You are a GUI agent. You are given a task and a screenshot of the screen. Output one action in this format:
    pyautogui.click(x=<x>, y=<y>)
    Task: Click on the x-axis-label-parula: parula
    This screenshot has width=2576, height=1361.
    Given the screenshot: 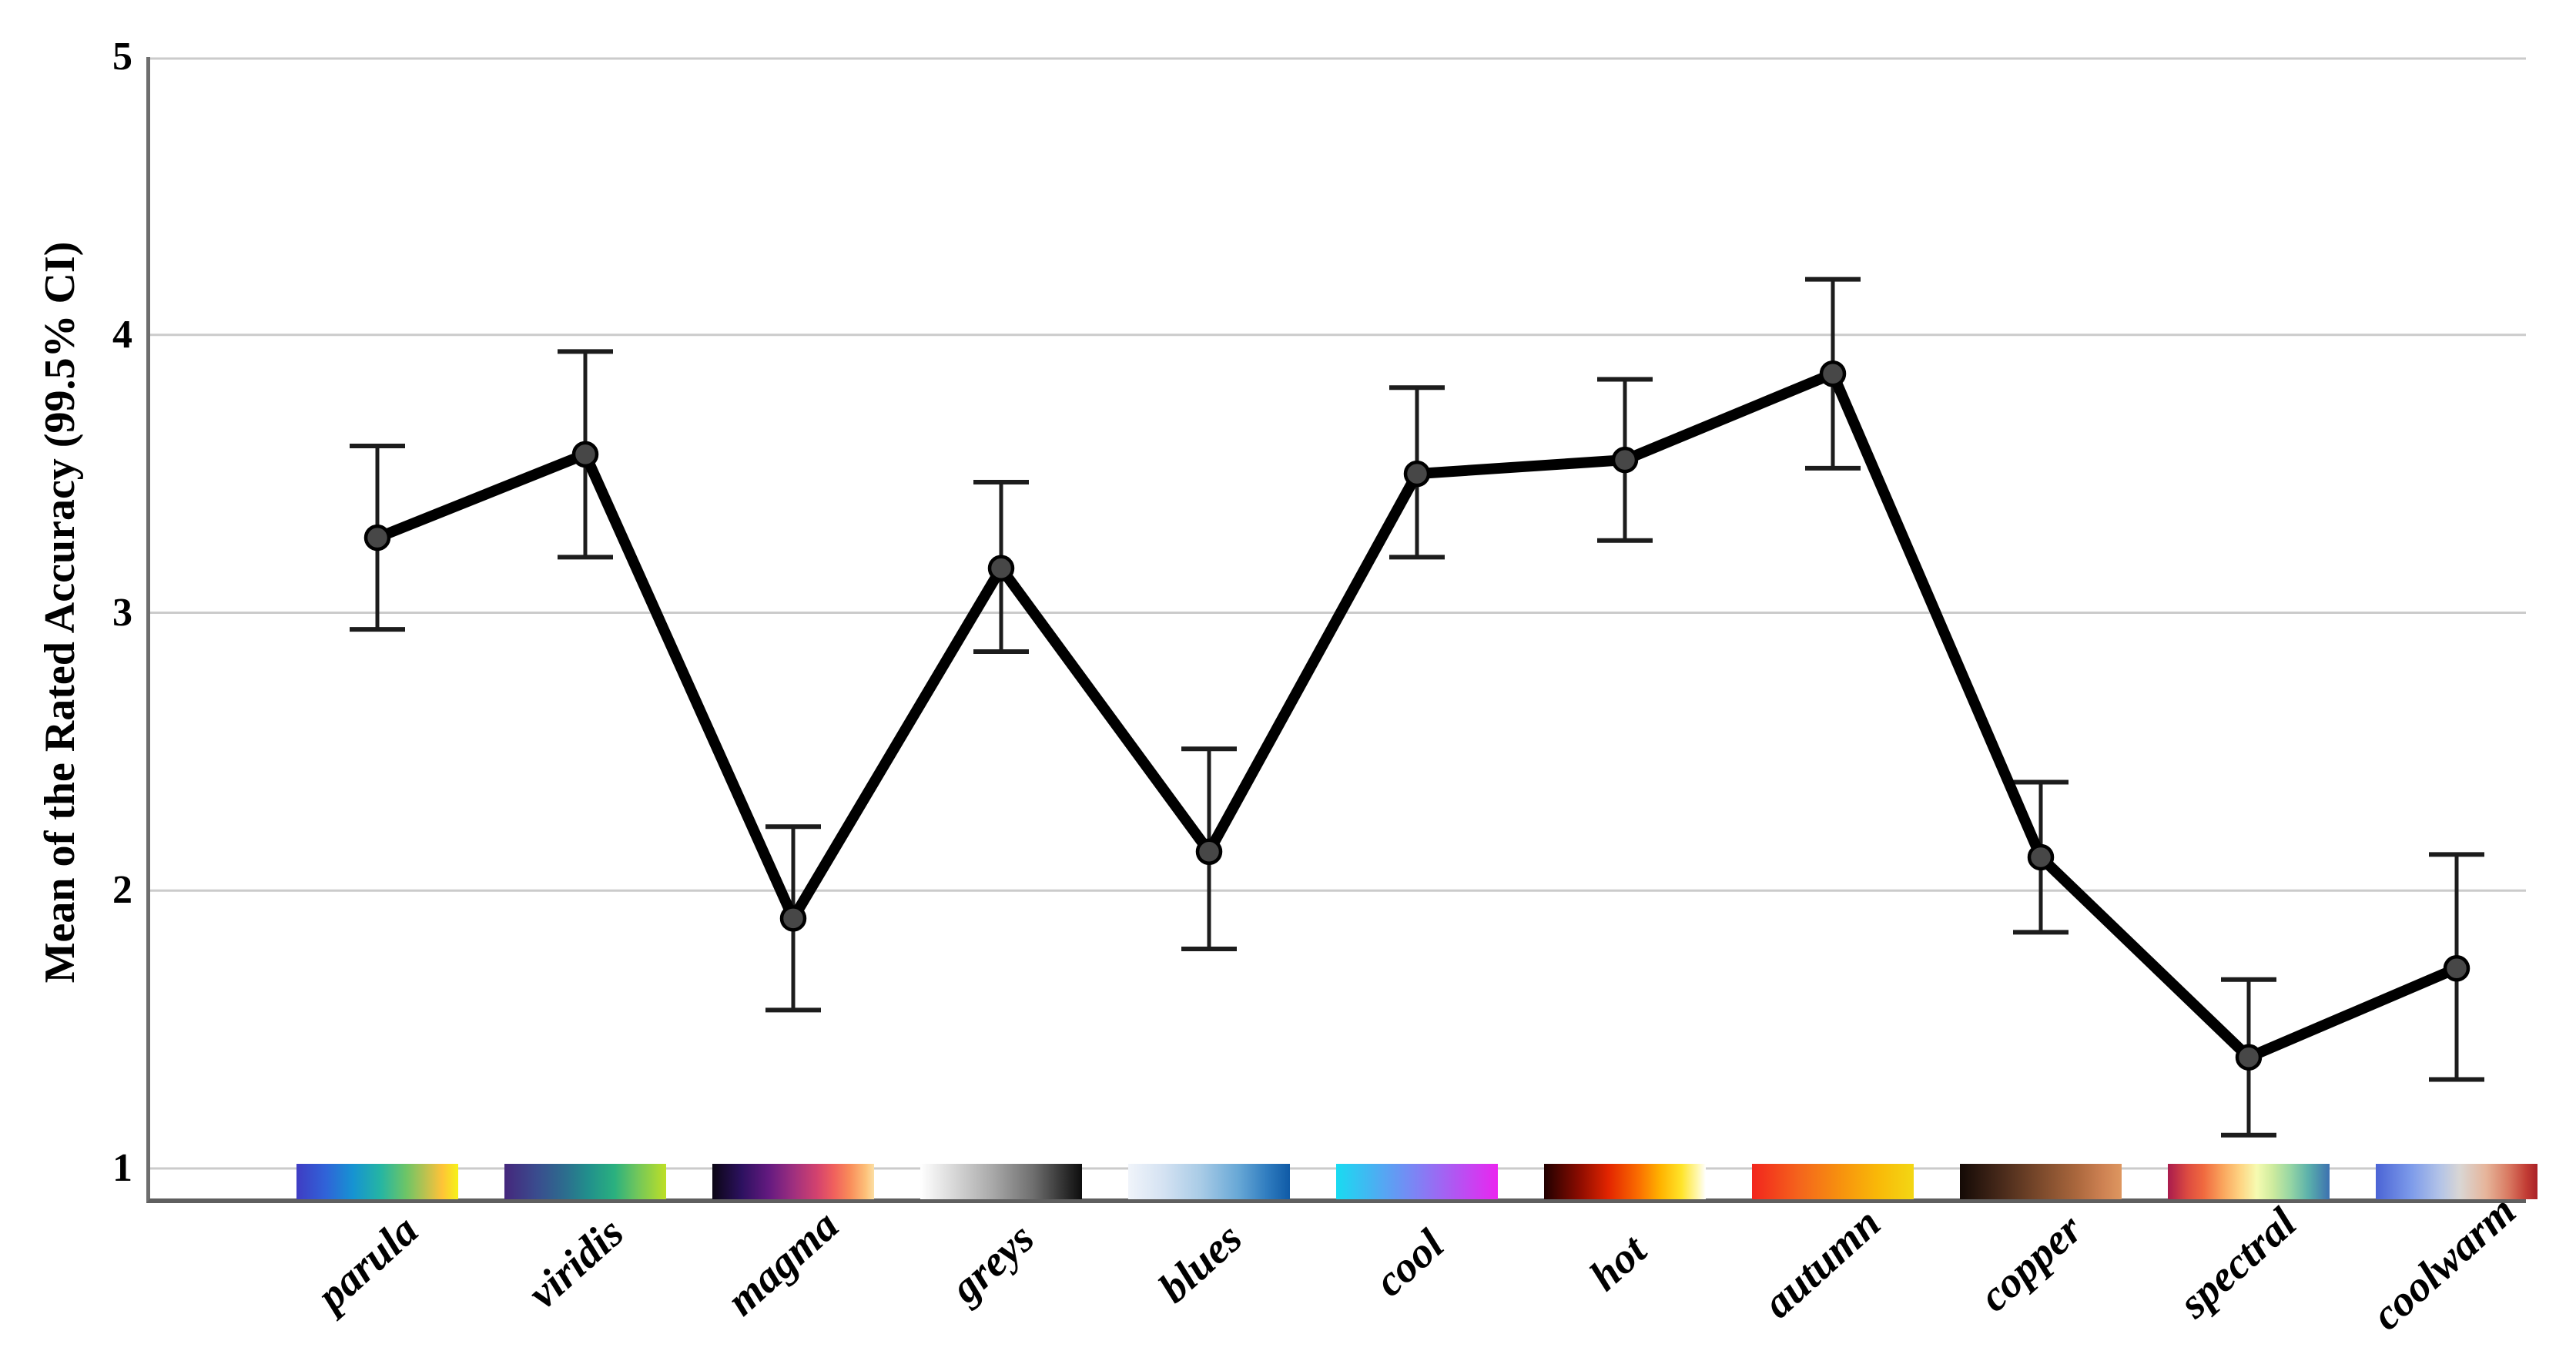 What is the action you would take?
    pyautogui.click(x=367, y=1263)
    